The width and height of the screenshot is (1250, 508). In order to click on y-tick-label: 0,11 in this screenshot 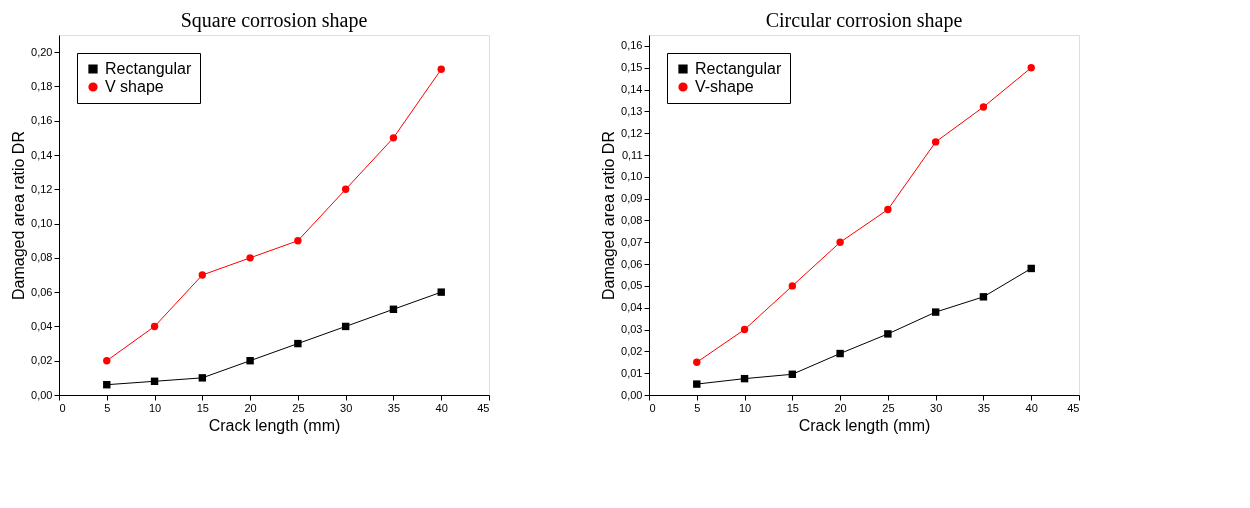, I will do `click(632, 154)`.